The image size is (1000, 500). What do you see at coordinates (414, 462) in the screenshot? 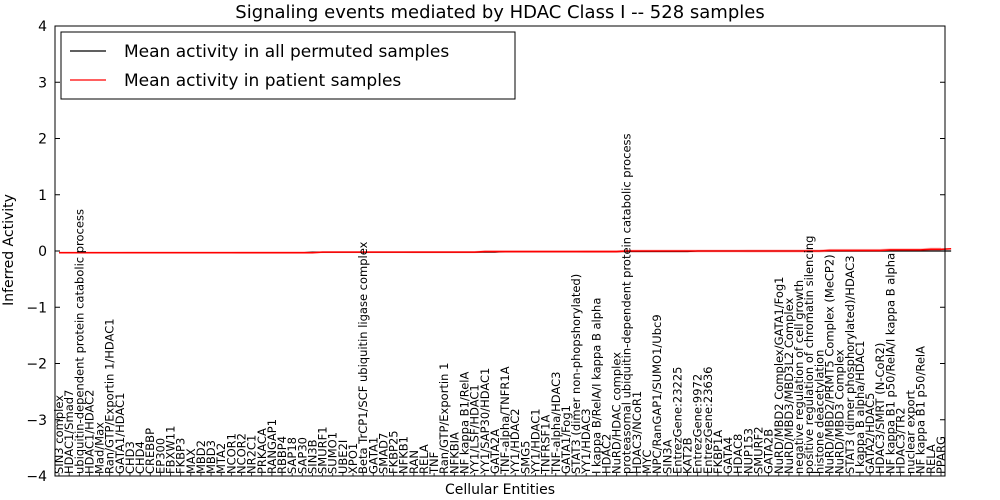
I see `x-tick-label: RAN` at bounding box center [414, 462].